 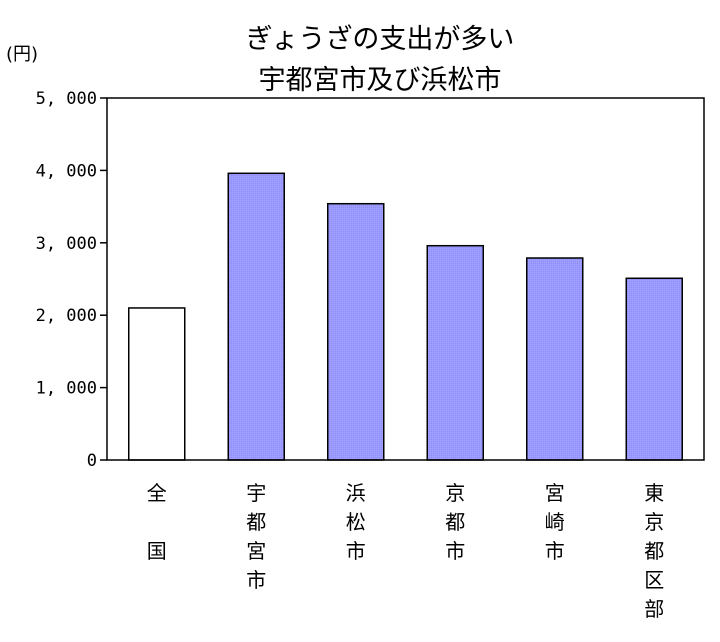 I want to click on y-axis-ticks: 0 1, 000 2, 000 3, 000 4, 000 5, 000, so click(x=71, y=280).